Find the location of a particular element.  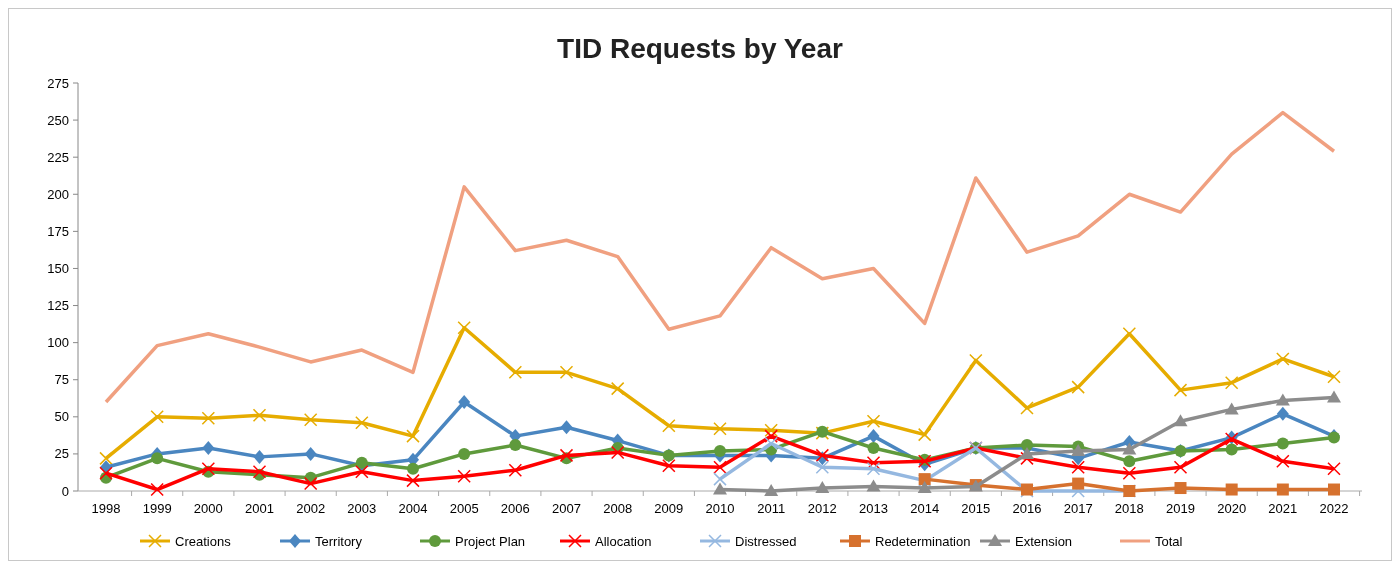

x-tick-label: 2009 is located at coordinates (669, 508).